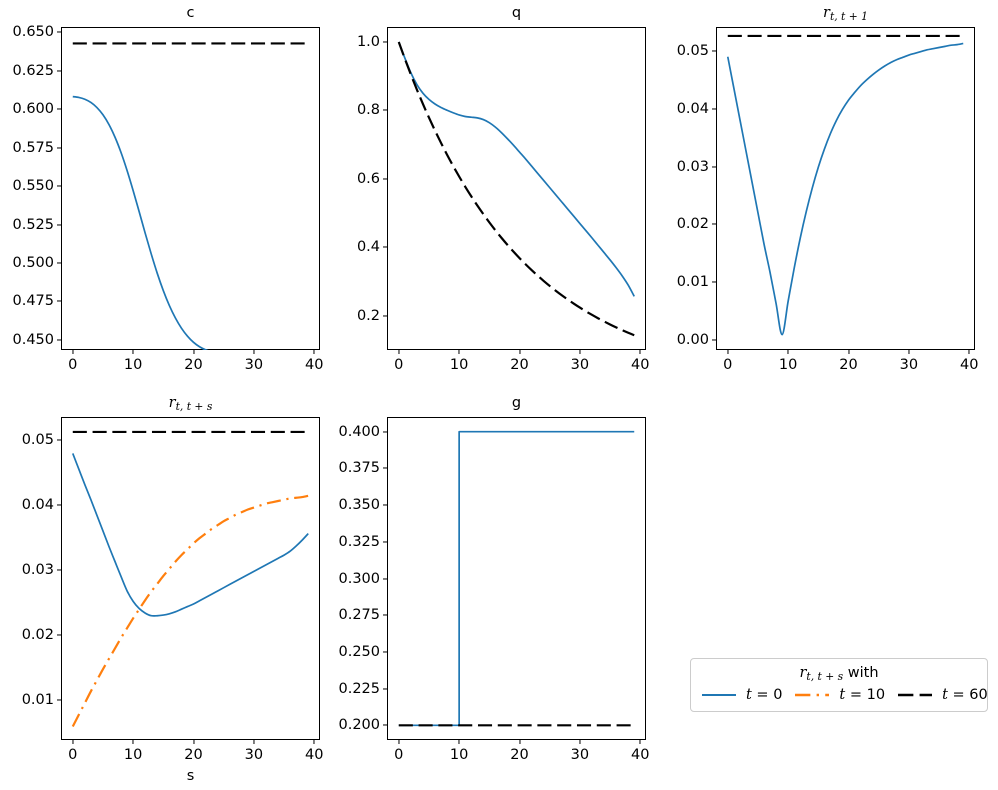 The height and width of the screenshot is (790, 998). Describe the element at coordinates (359, 505) in the screenshot. I see `ytick-label: 0.350` at that location.